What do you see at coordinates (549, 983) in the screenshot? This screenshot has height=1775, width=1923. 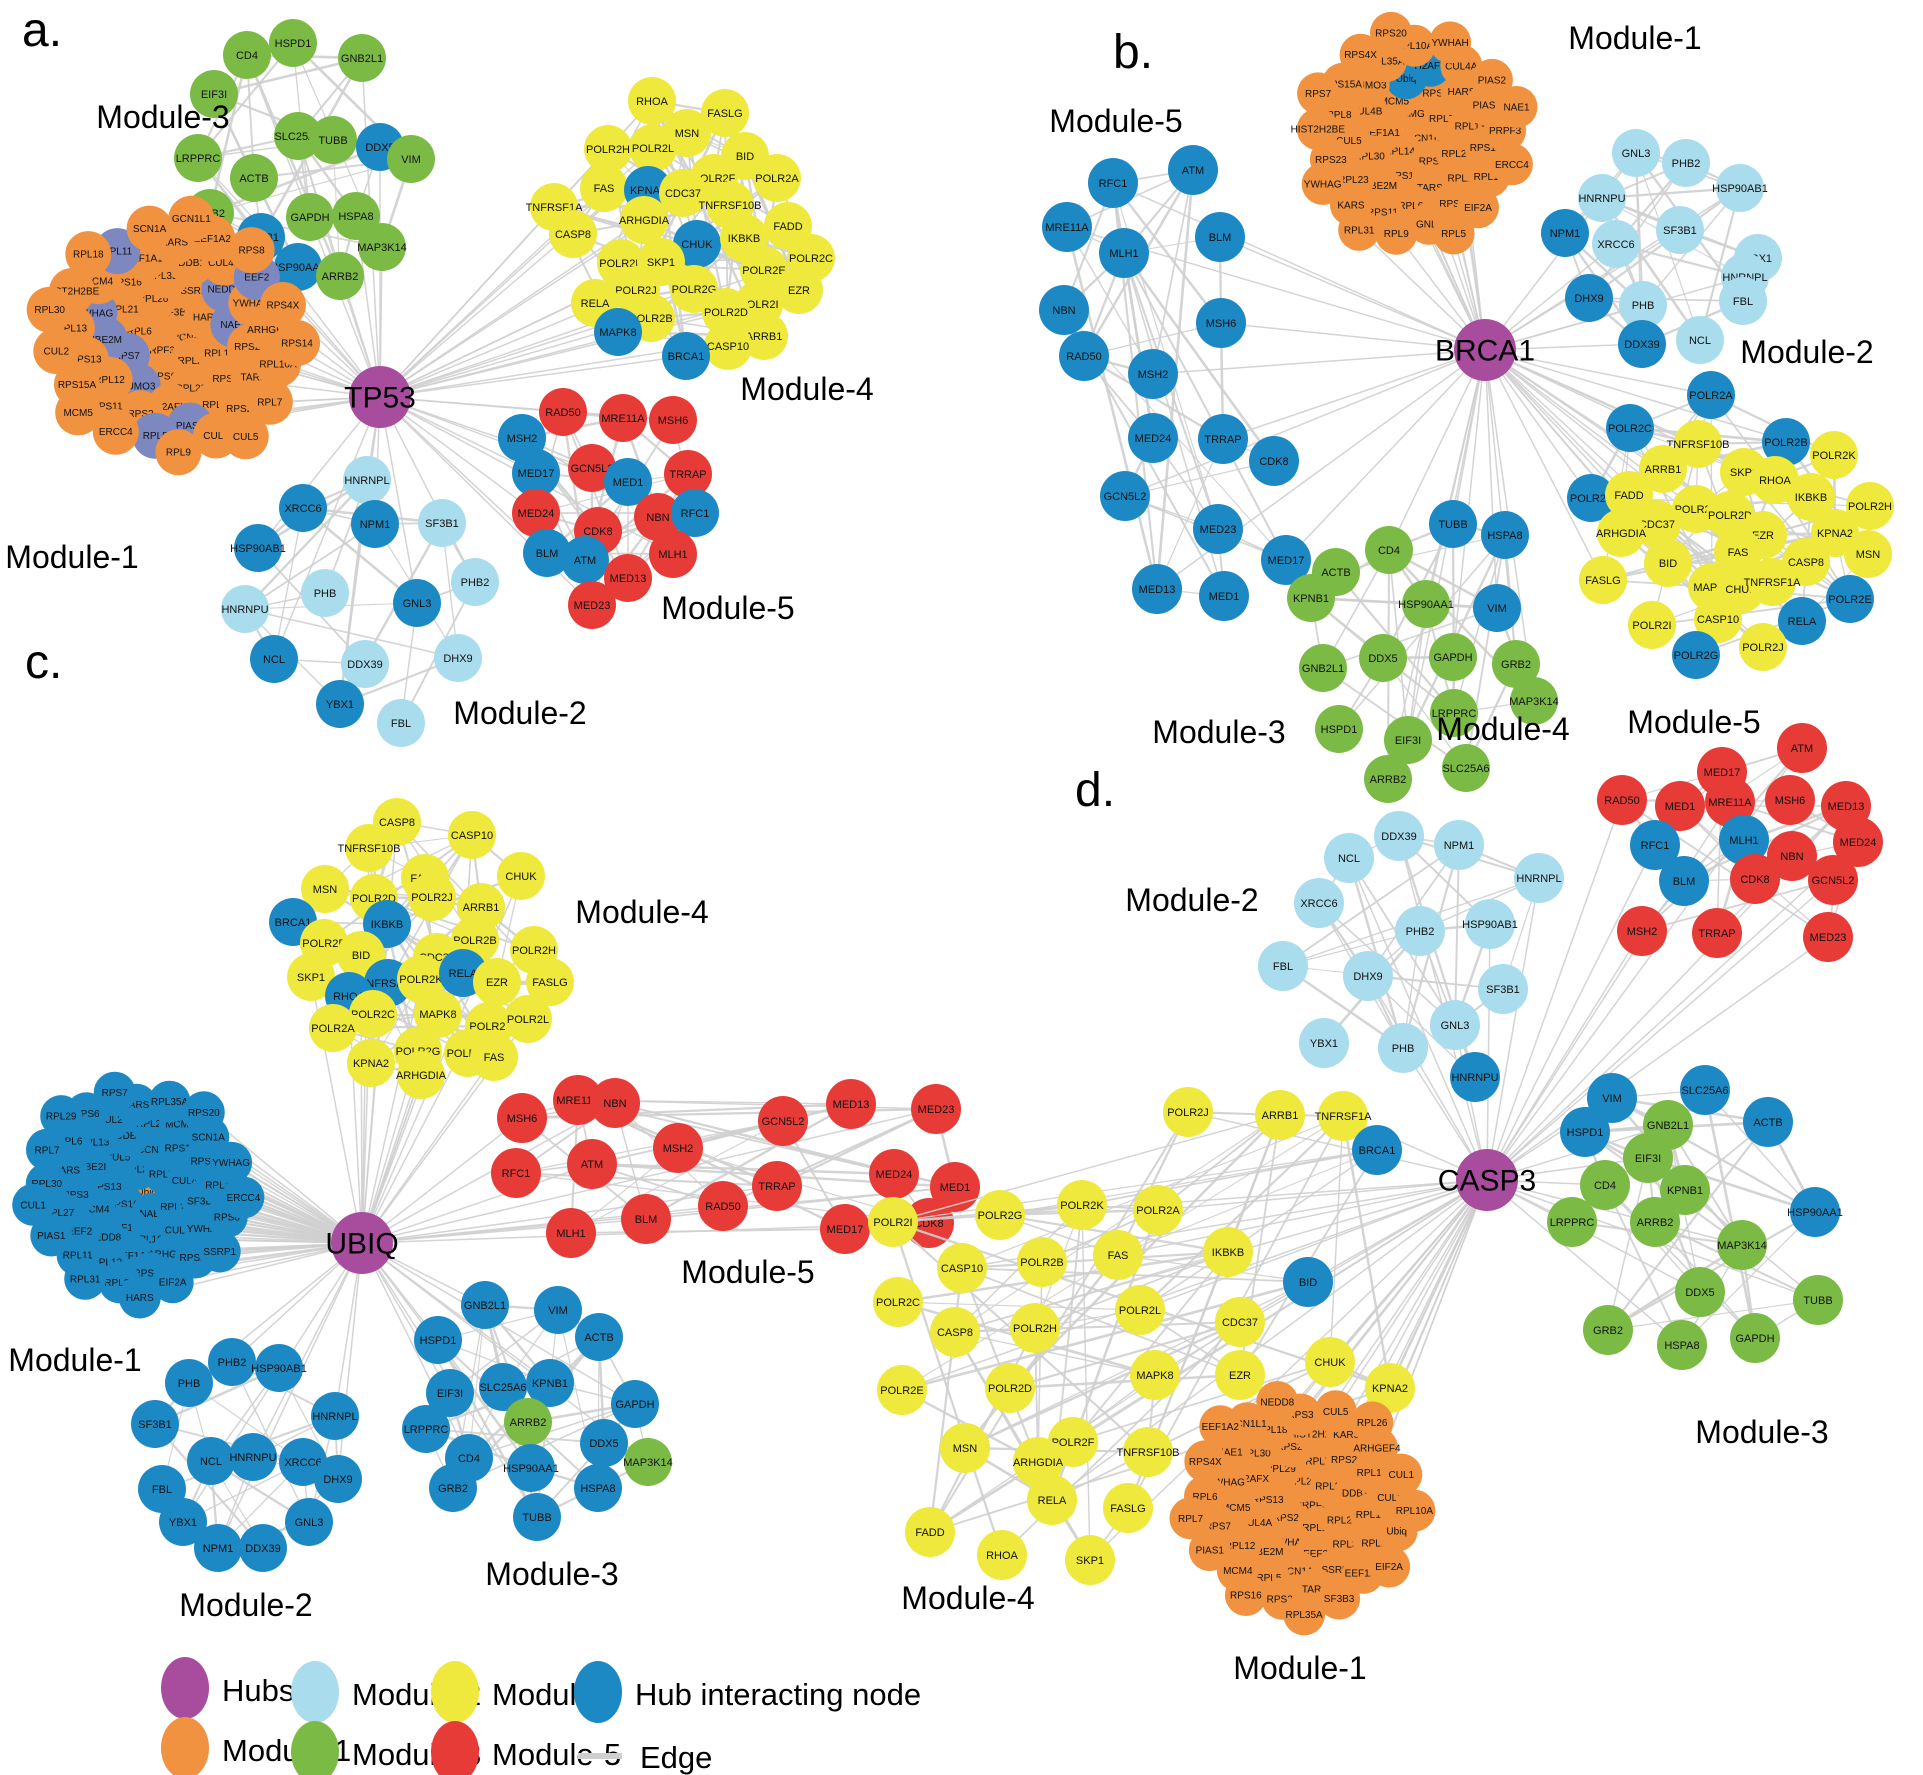 I see `node-label: FASLG` at bounding box center [549, 983].